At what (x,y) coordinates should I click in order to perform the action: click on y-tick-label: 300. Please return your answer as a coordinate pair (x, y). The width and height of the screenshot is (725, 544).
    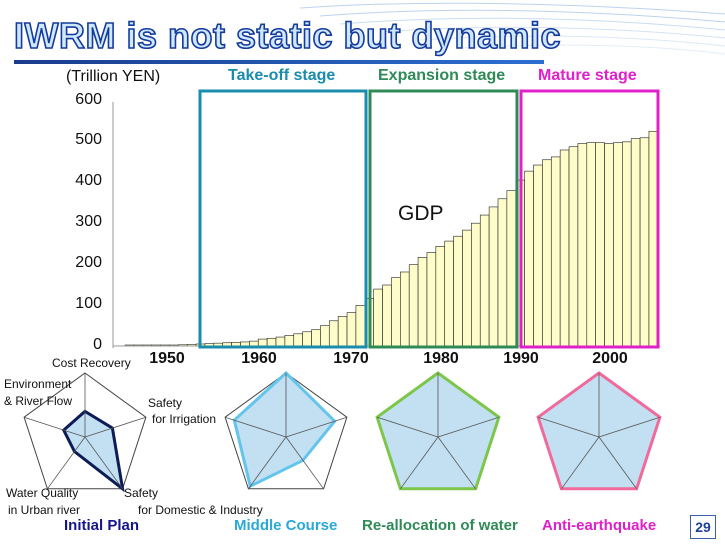
    Looking at the image, I should click on (88, 221).